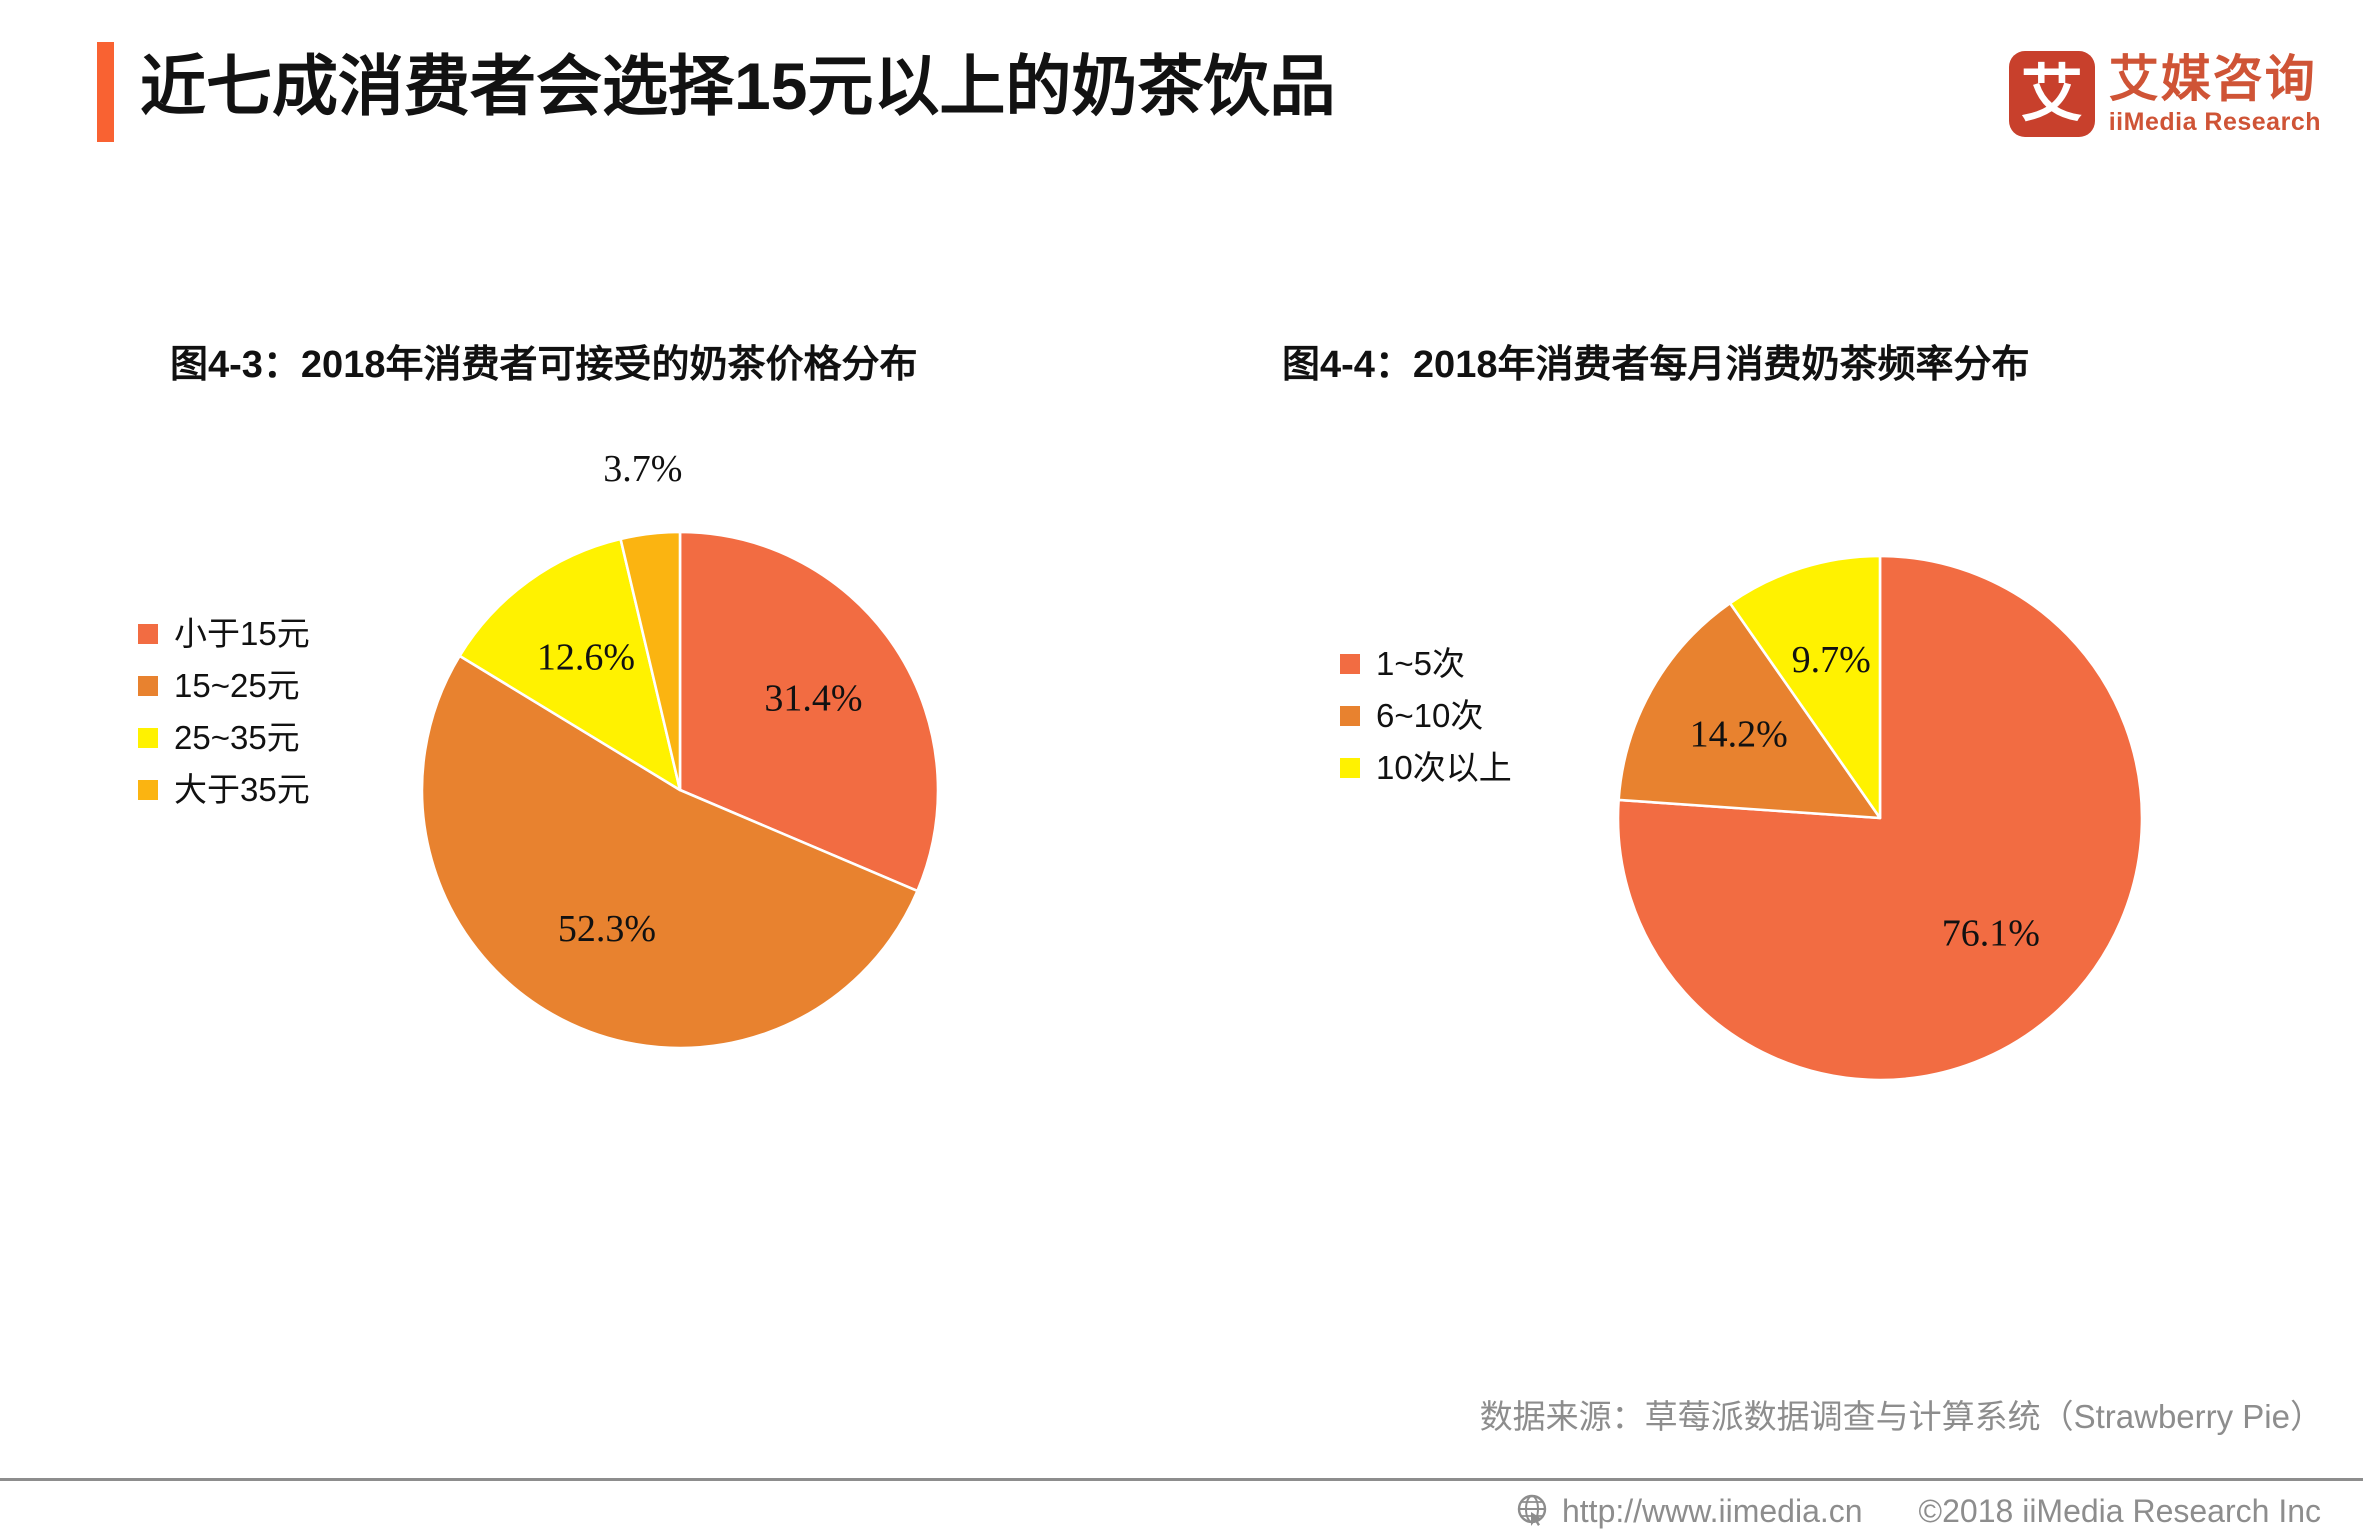  Describe the element at coordinates (242, 789) in the screenshot. I see `legend-item-label: 大于35元` at that location.